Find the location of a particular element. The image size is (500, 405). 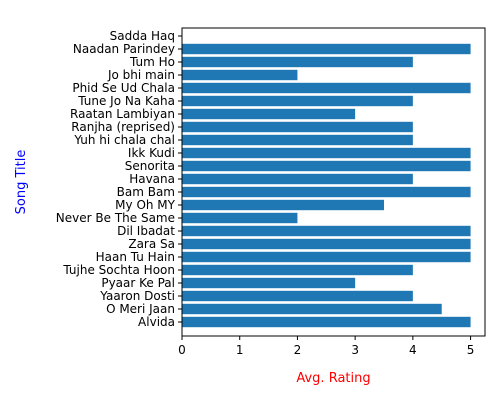

y-tick-label: Jo bhi main is located at coordinates (141, 75).